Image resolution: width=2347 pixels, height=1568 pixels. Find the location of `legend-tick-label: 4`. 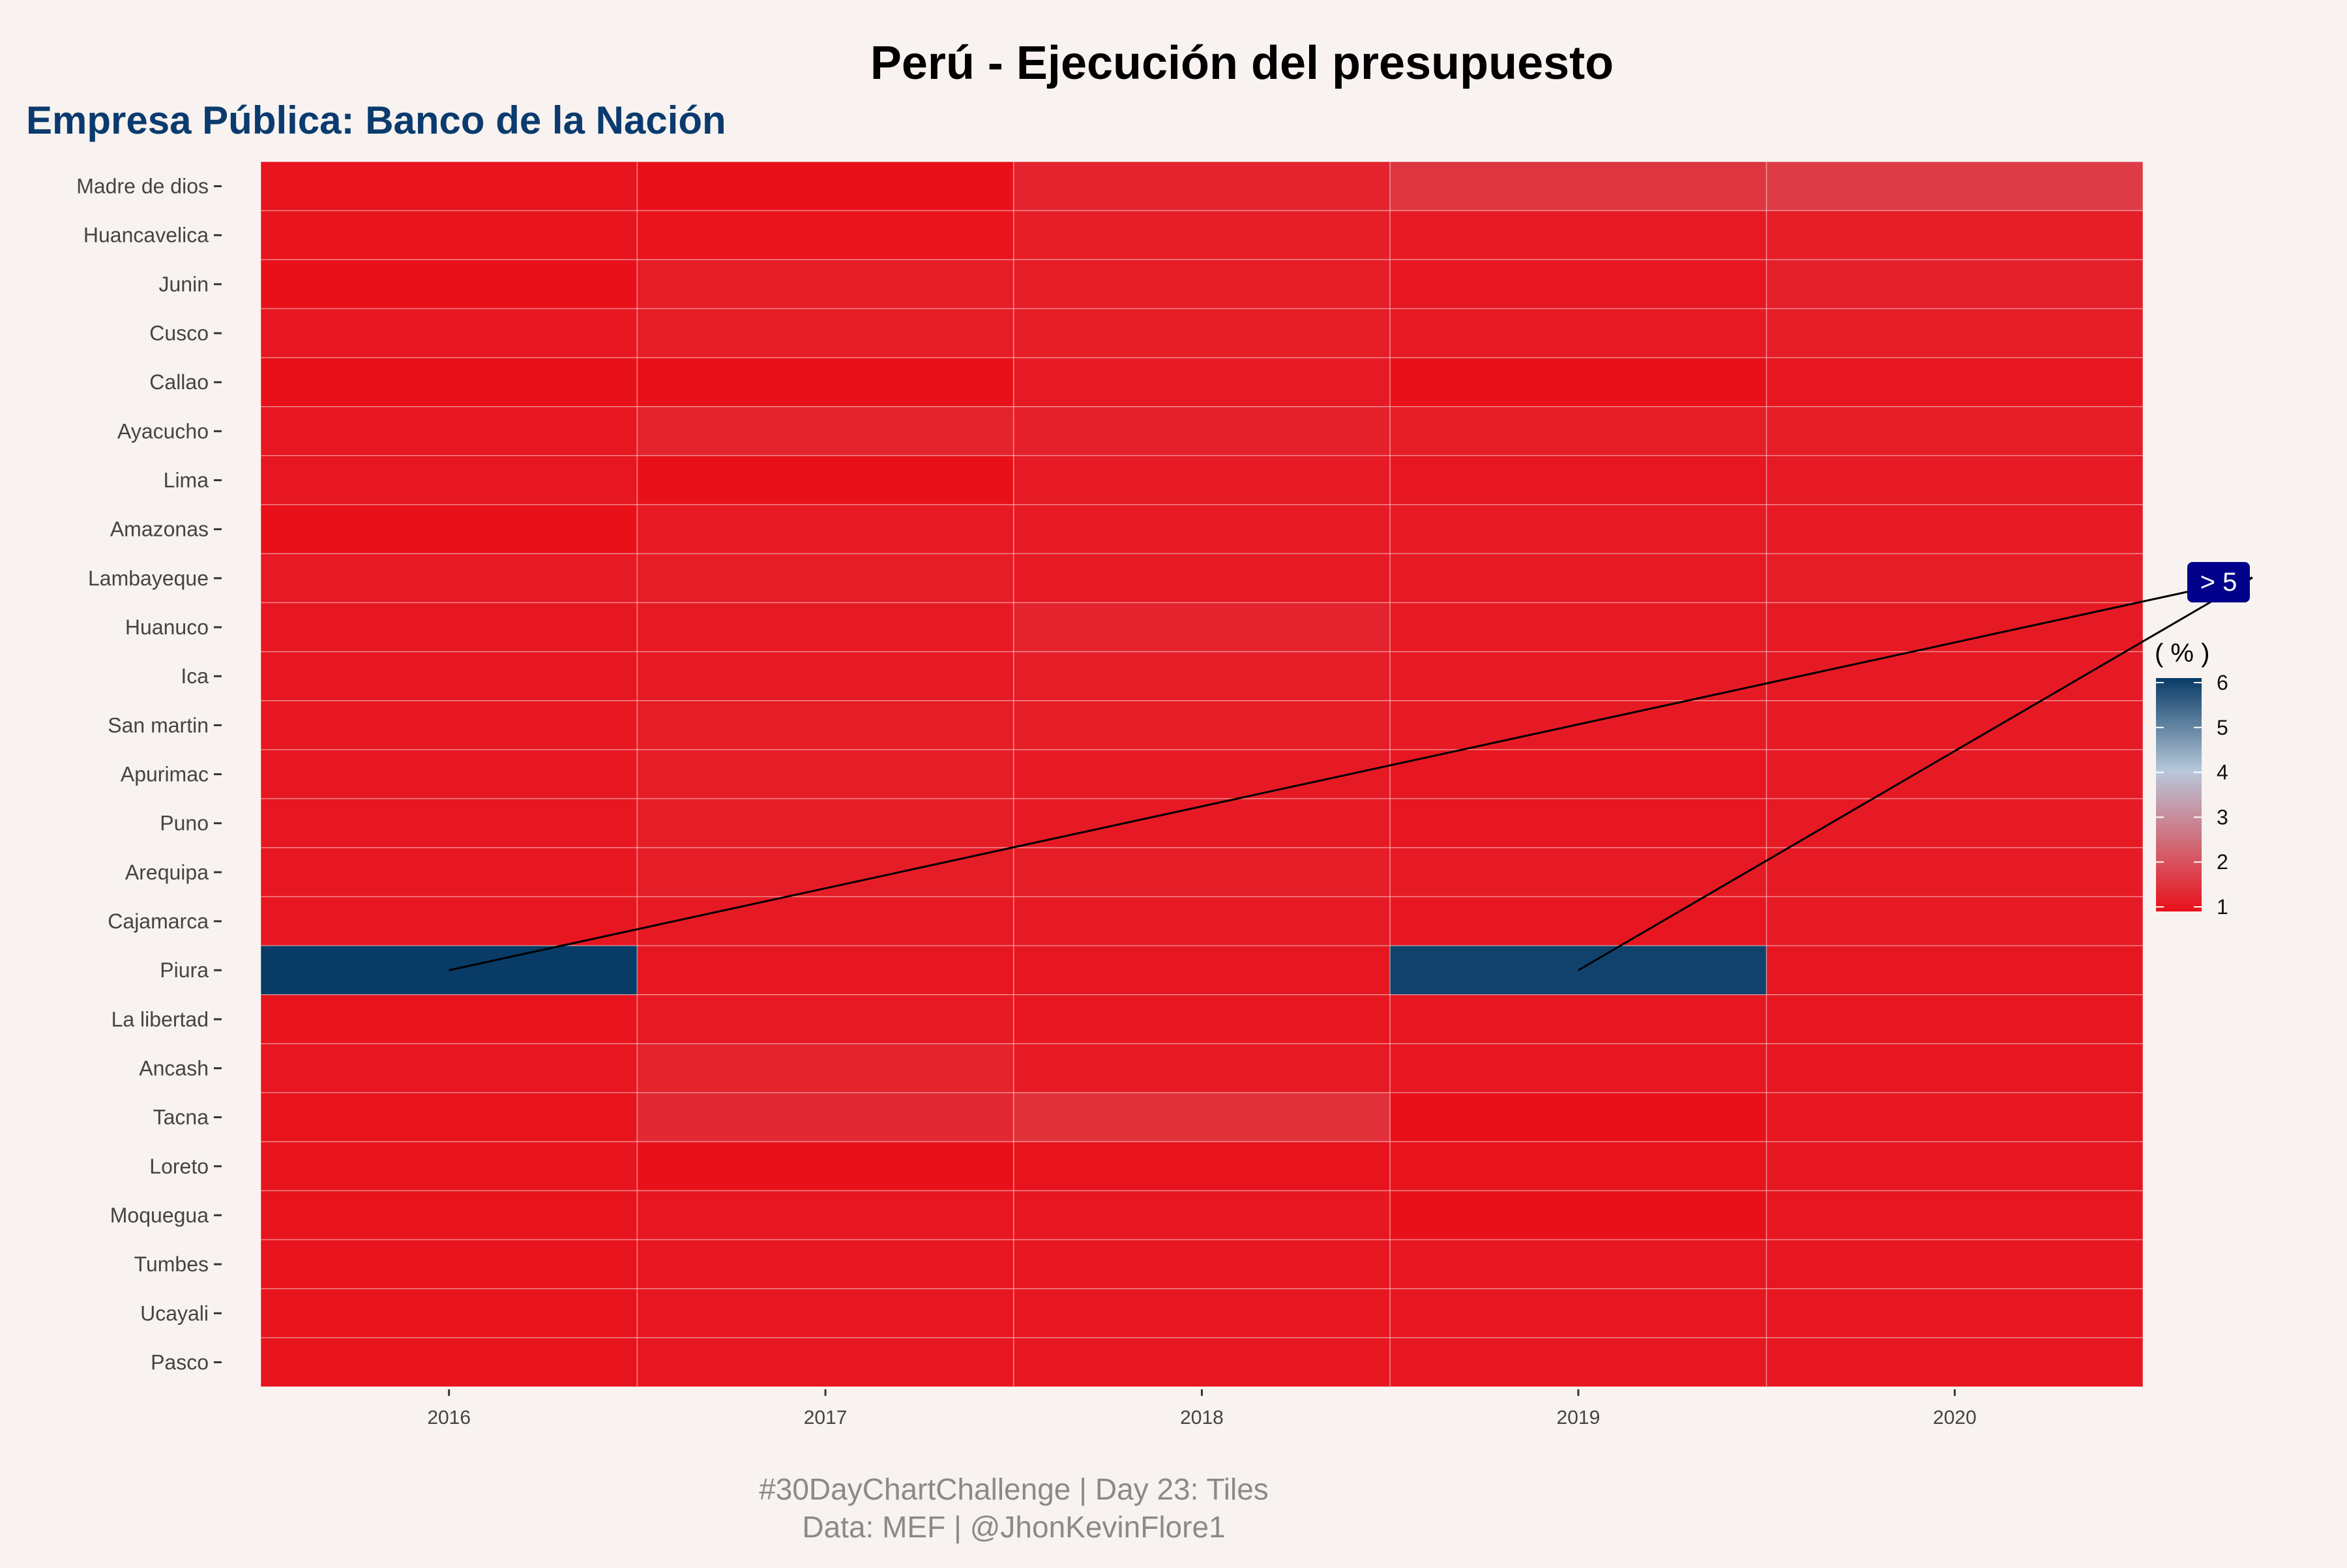

legend-tick-label: 4 is located at coordinates (2222, 773).